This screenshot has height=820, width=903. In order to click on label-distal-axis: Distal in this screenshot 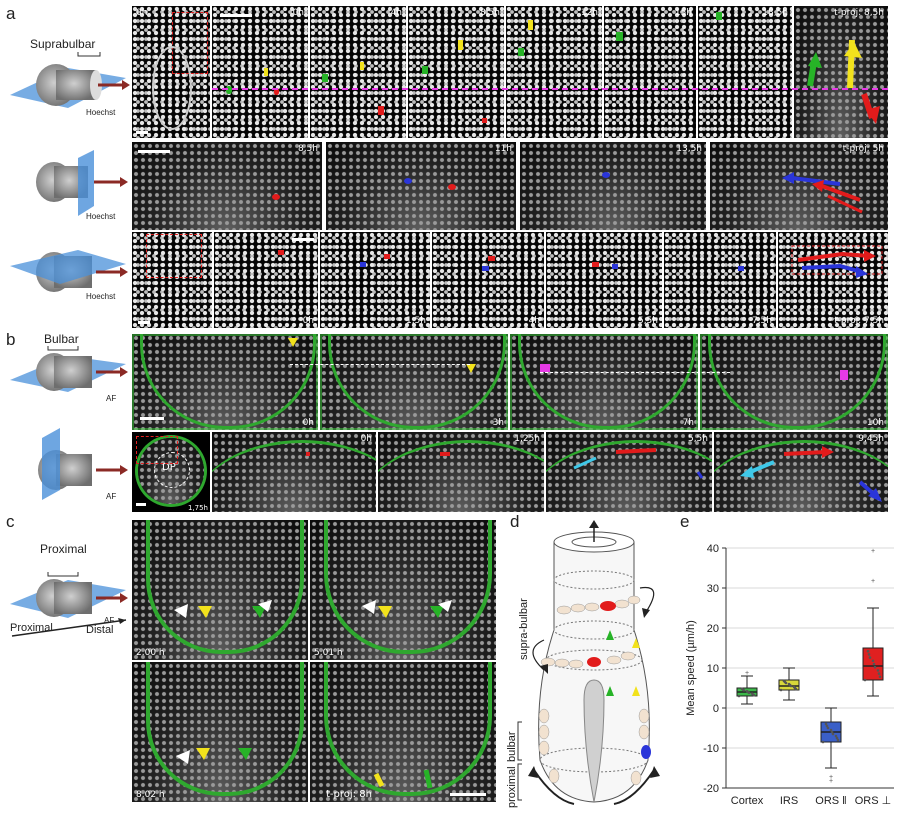, I will do `click(100, 630)`.